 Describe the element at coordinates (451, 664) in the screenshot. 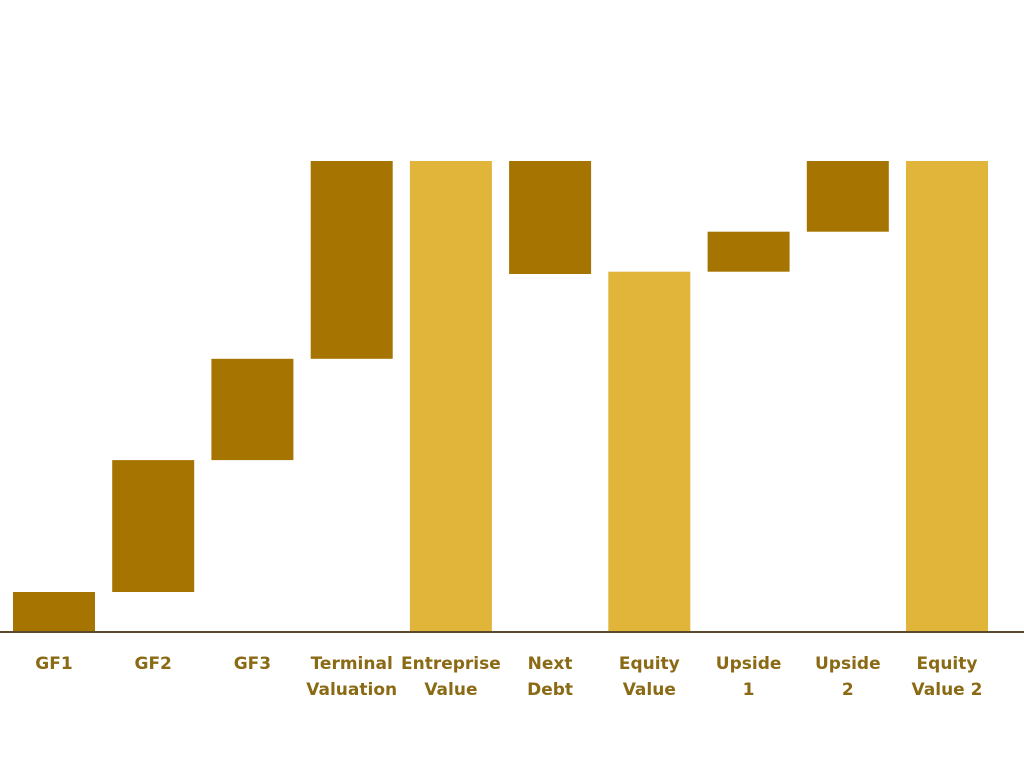

I see `category-label-4-line-0: Entreprise` at that location.